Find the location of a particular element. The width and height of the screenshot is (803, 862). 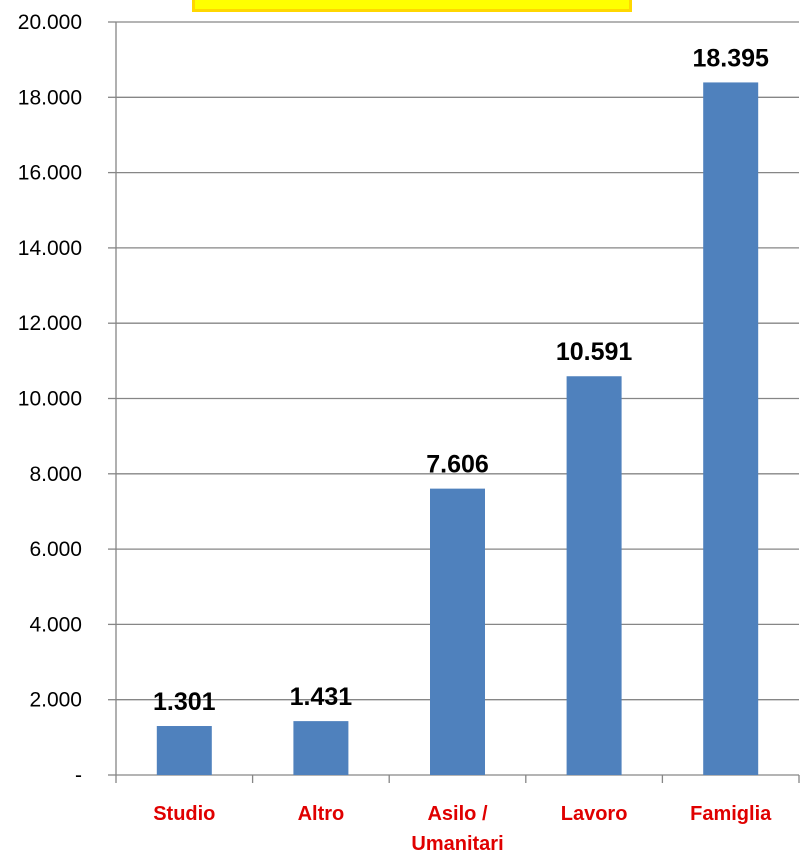

category-label: Lavoro is located at coordinates (594, 814).